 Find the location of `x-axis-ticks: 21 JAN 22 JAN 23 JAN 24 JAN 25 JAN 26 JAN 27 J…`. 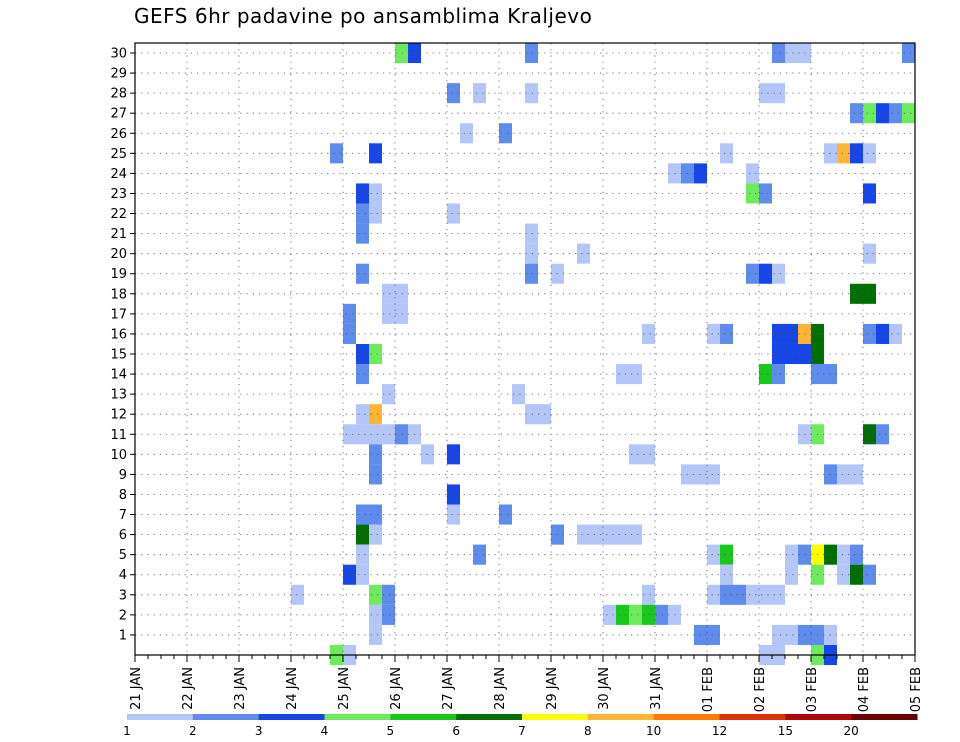

x-axis-ticks: 21 JAN 22 JAN 23 JAN 24 JAN 25 JAN 26 JAN 27 J… is located at coordinates (526, 683).